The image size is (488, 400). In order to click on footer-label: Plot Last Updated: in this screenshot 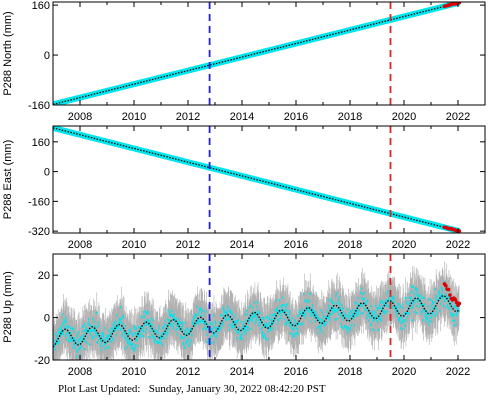, I will do `click(99, 389)`.